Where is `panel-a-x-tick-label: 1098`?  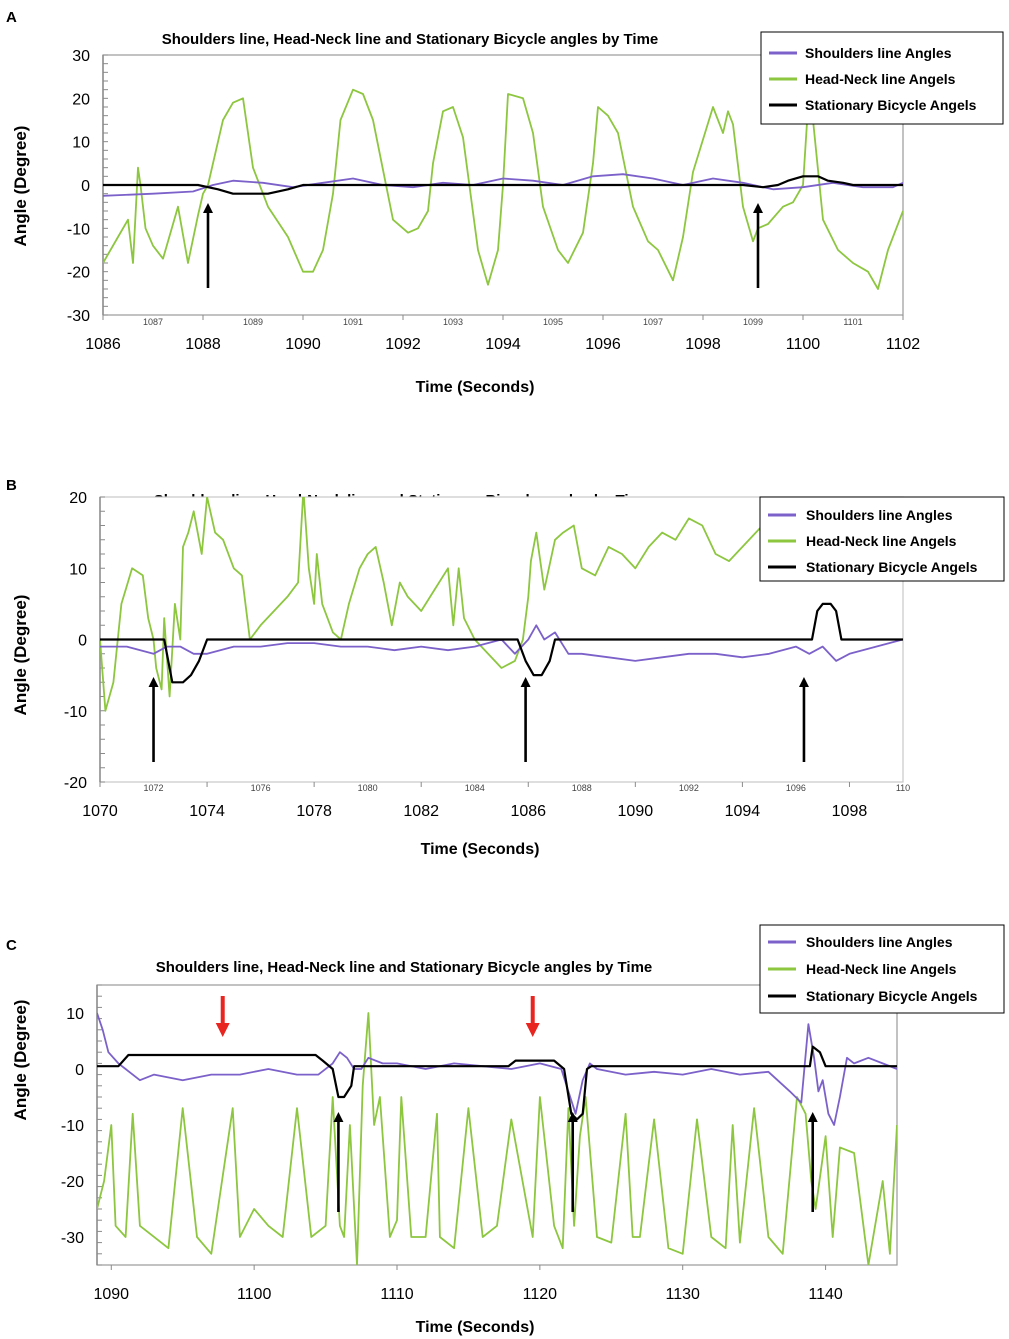 panel-a-x-tick-label: 1098 is located at coordinates (703, 344).